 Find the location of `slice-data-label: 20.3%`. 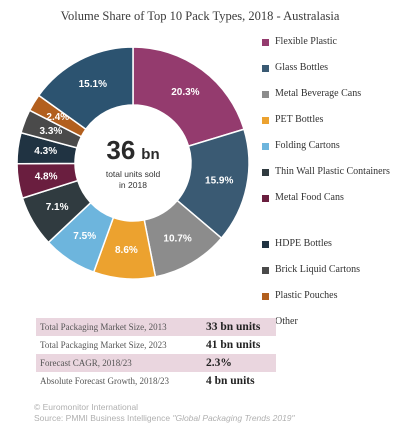

slice-data-label: 20.3% is located at coordinates (185, 92).